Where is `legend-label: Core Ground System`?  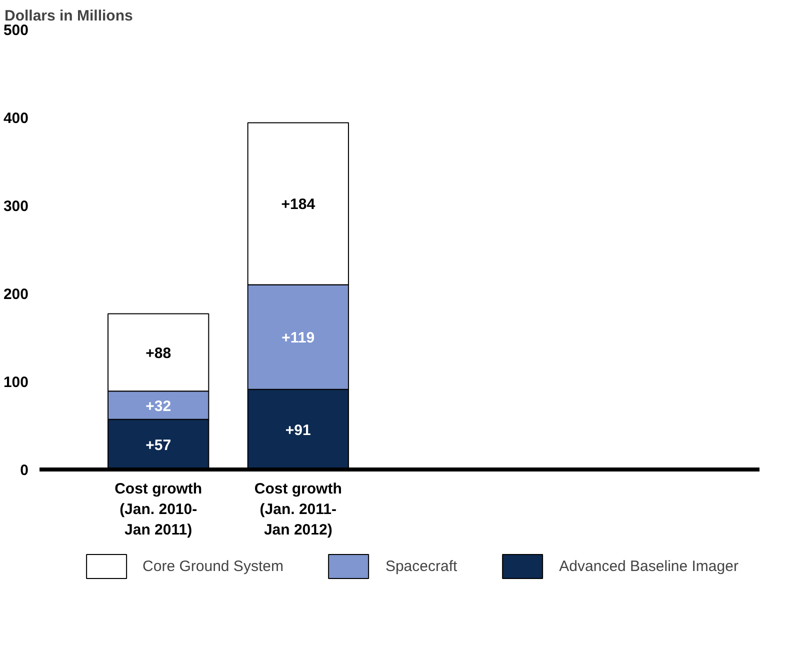
legend-label: Core Ground System is located at coordinates (213, 566).